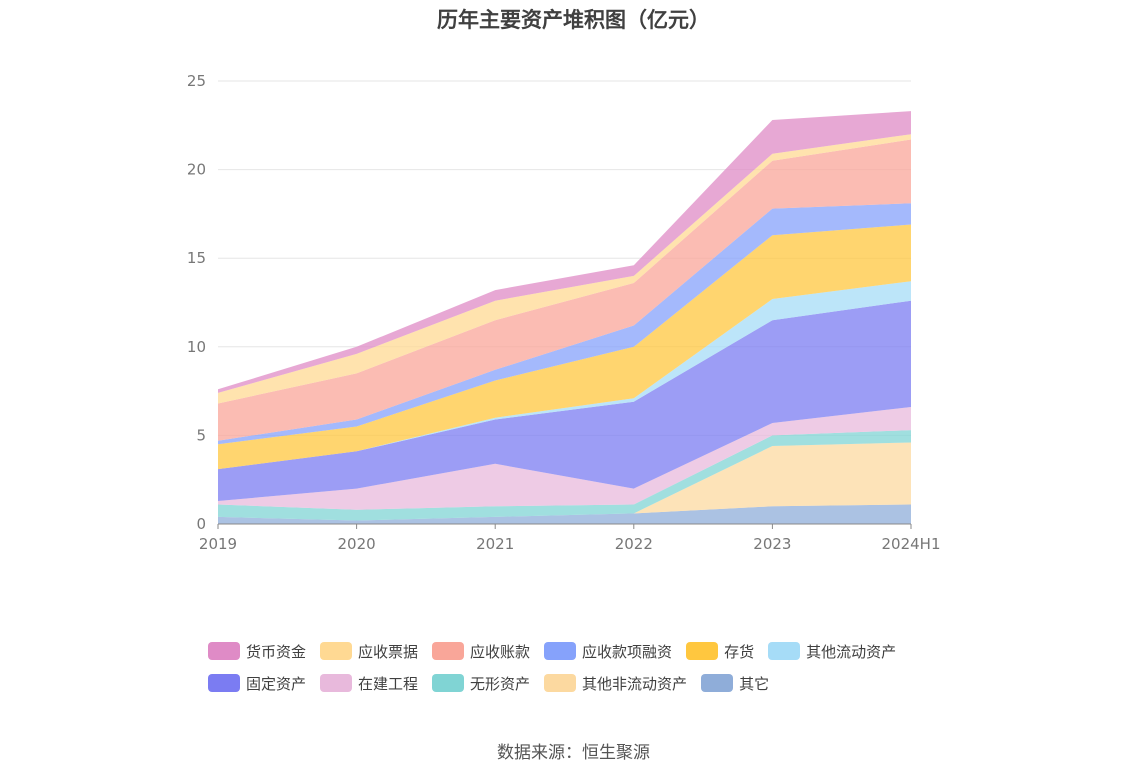 The image size is (1147, 776). What do you see at coordinates (851, 651) in the screenshot?
I see `legend-label: 其他流动资产` at bounding box center [851, 651].